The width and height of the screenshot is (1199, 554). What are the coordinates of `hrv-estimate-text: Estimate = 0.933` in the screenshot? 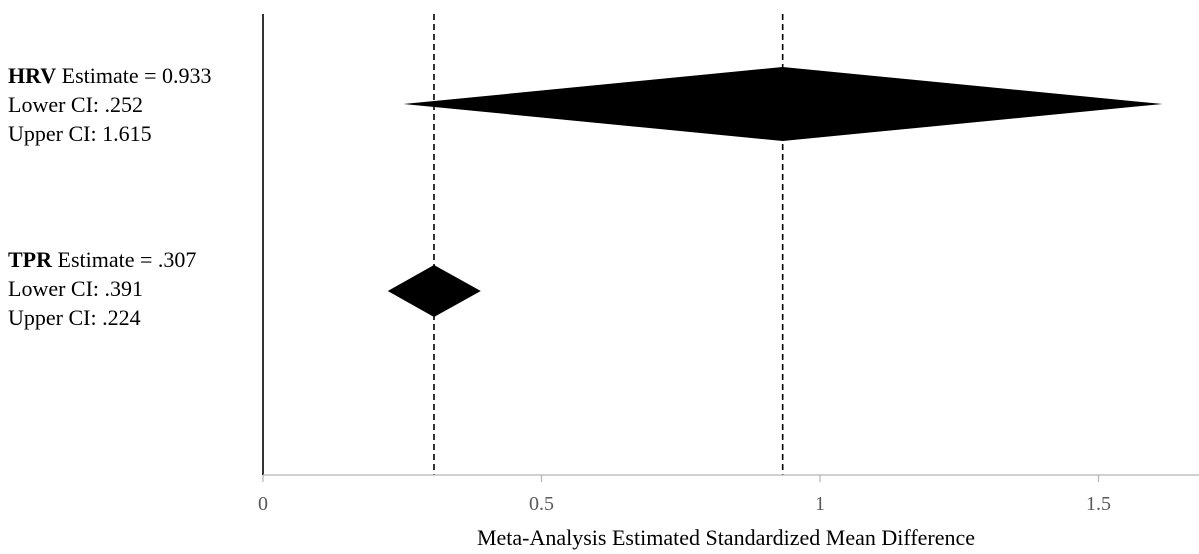 It's located at (137, 75).